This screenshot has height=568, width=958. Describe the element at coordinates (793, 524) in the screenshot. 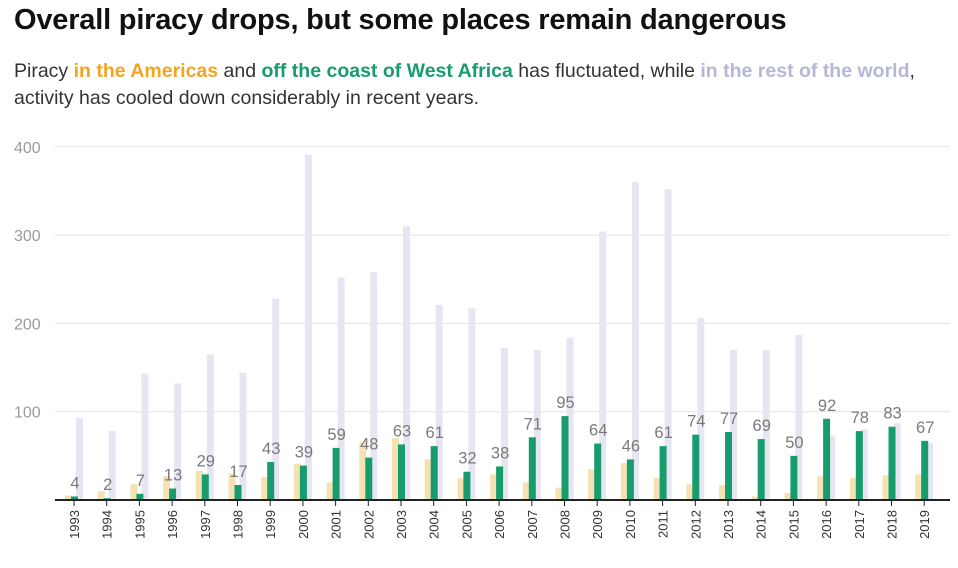

I see `x-tick-label-2015: 2015` at that location.